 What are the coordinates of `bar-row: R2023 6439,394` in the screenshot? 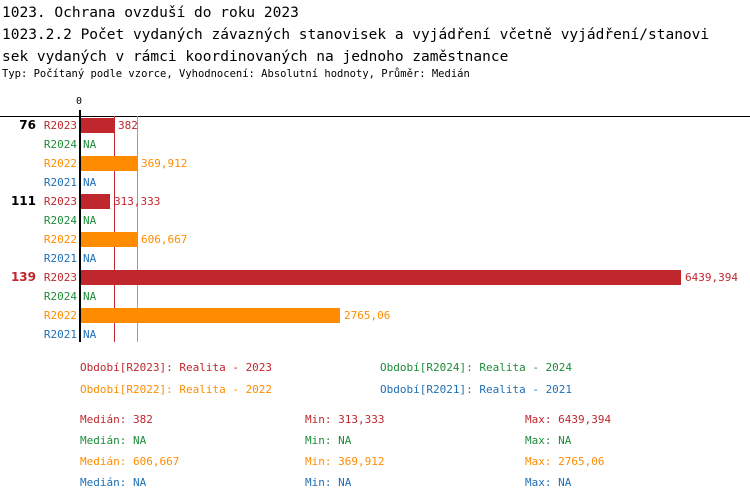 It's located at (375, 277).